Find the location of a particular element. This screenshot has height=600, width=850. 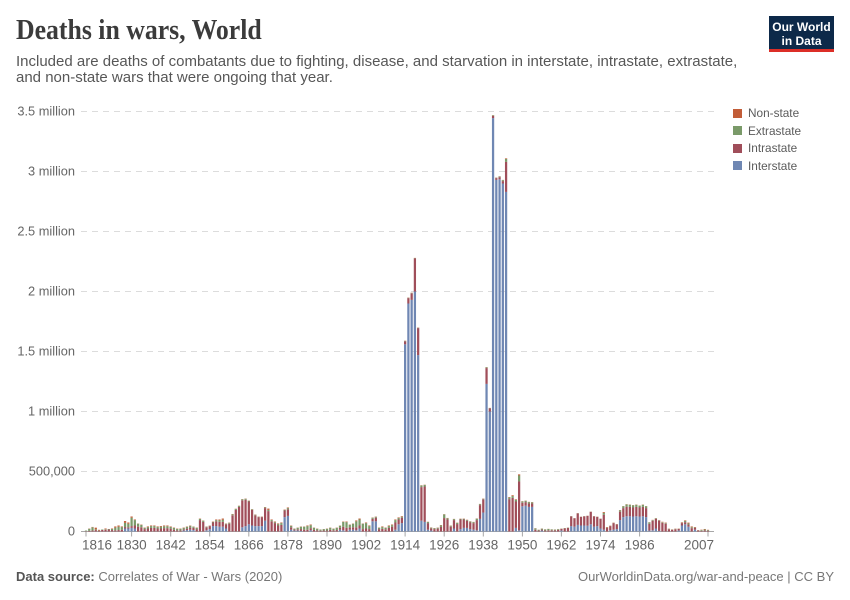

svg-text: 1866 is located at coordinates (249, 545).